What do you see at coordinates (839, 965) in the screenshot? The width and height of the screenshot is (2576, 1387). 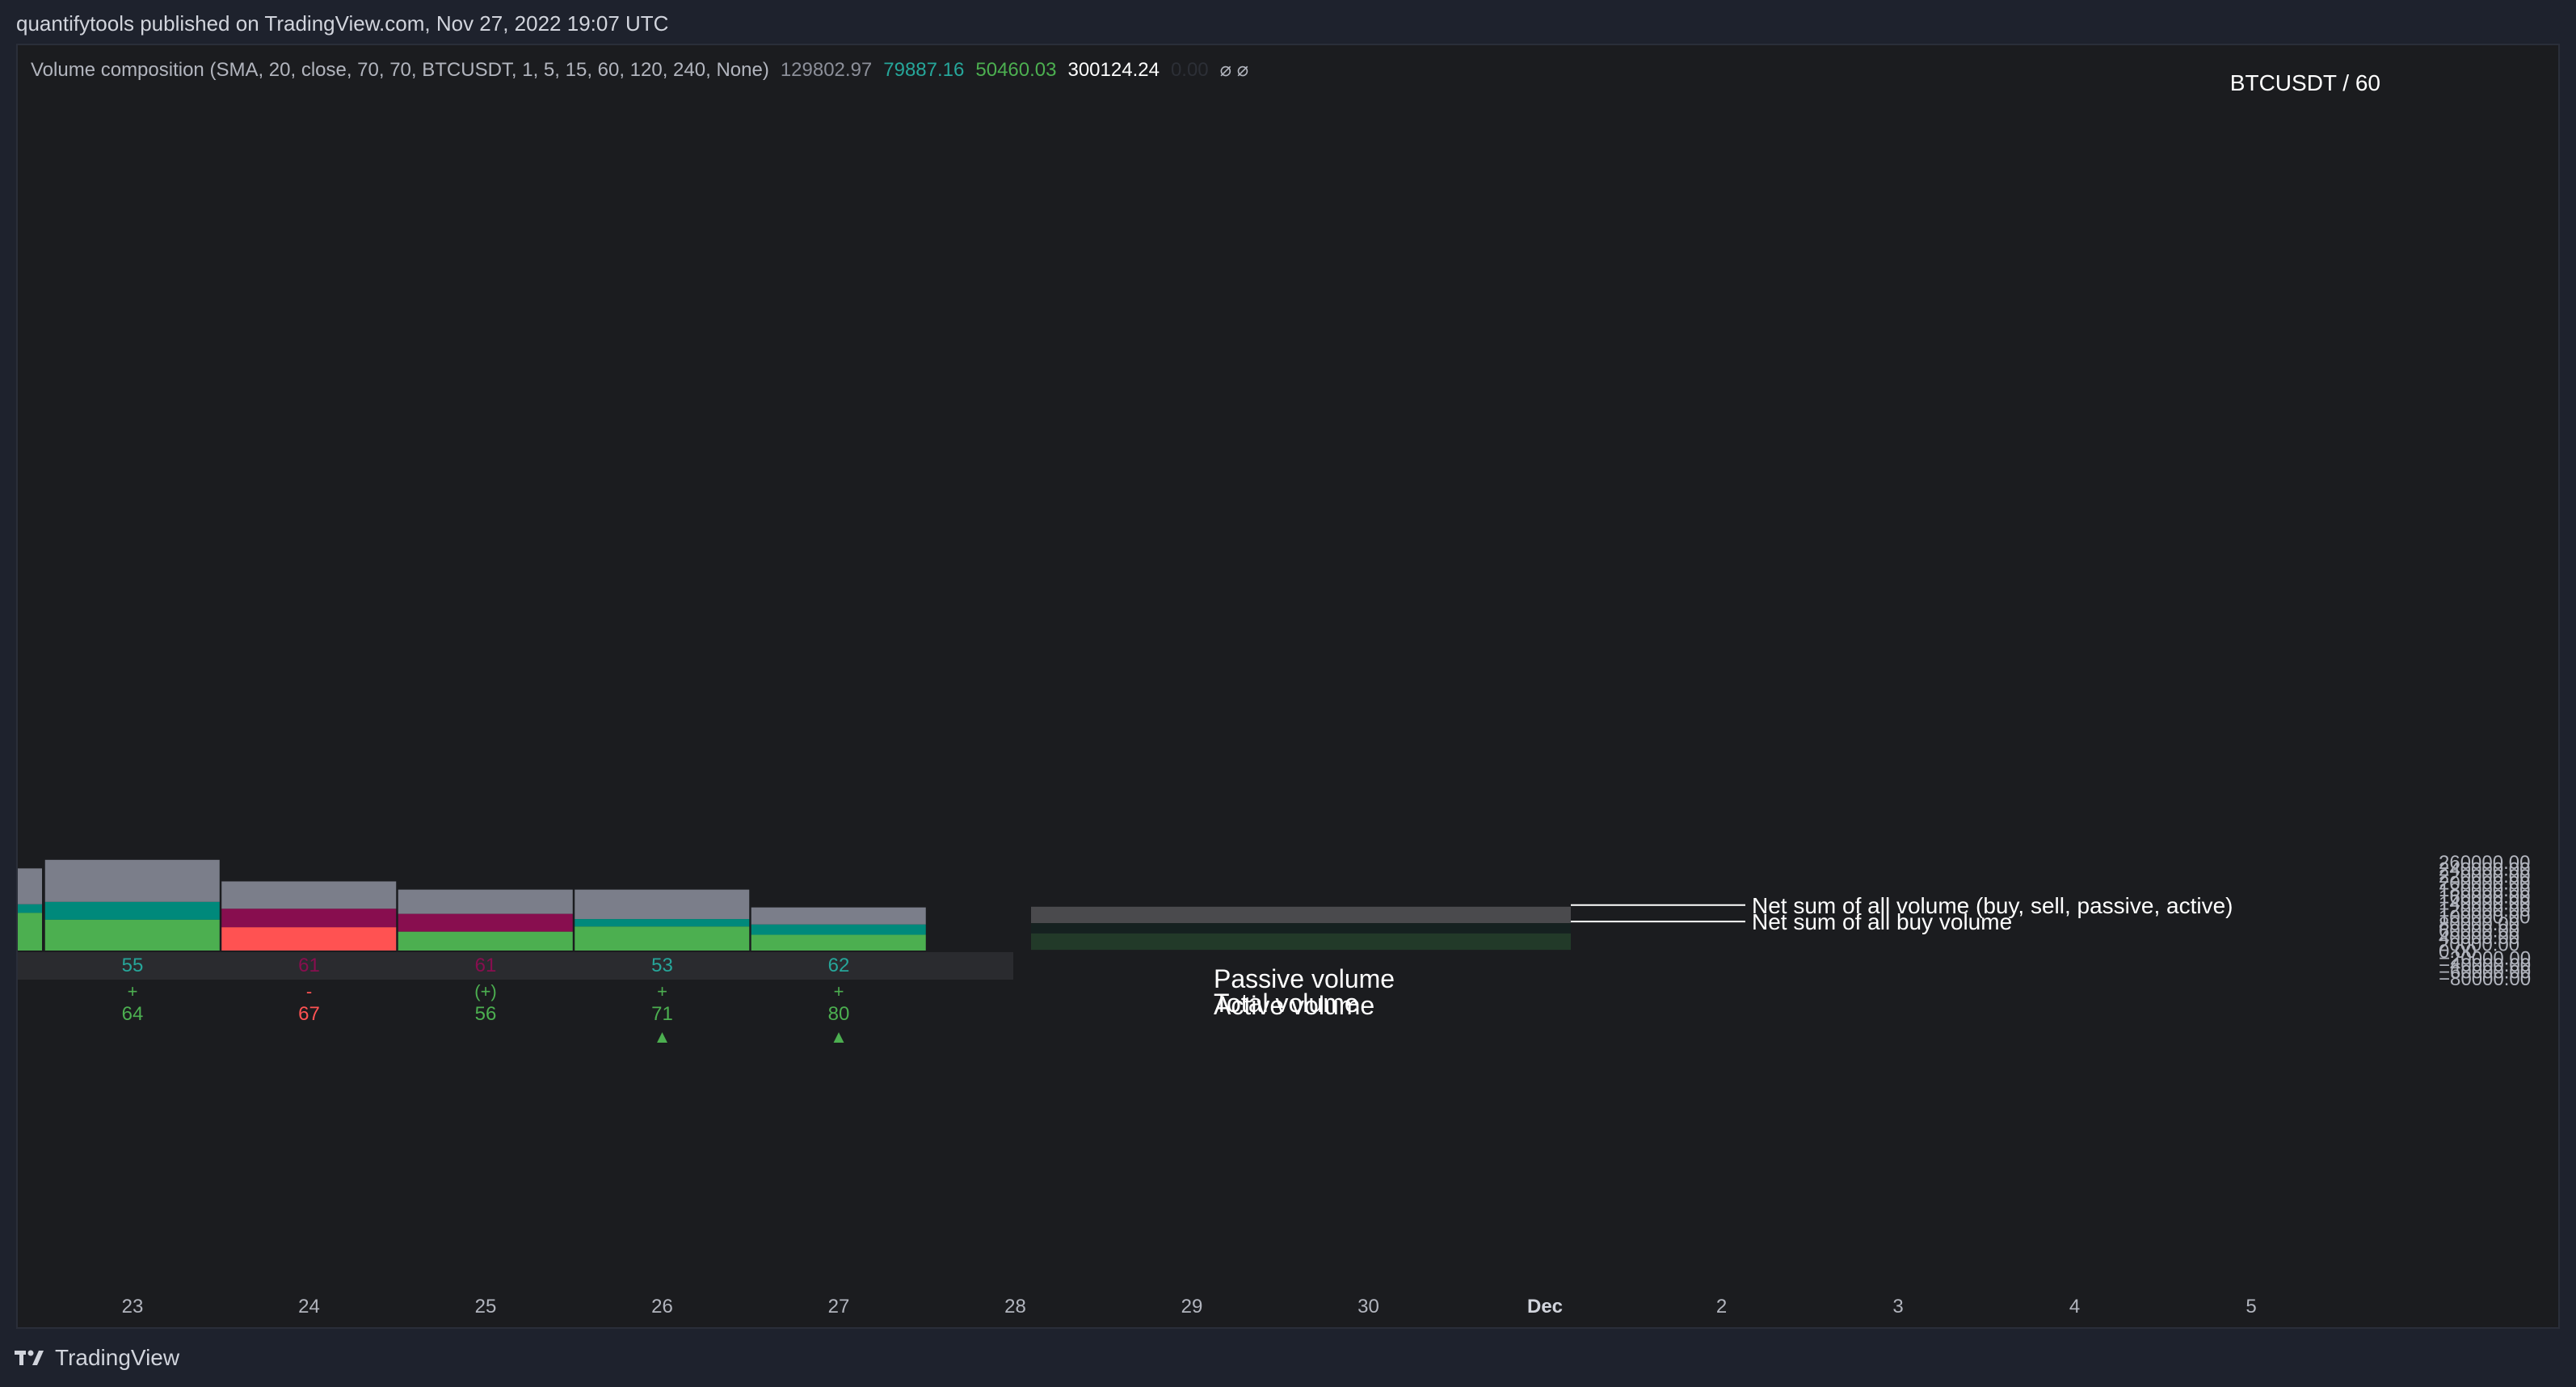 I see `row1-value: 62` at bounding box center [839, 965].